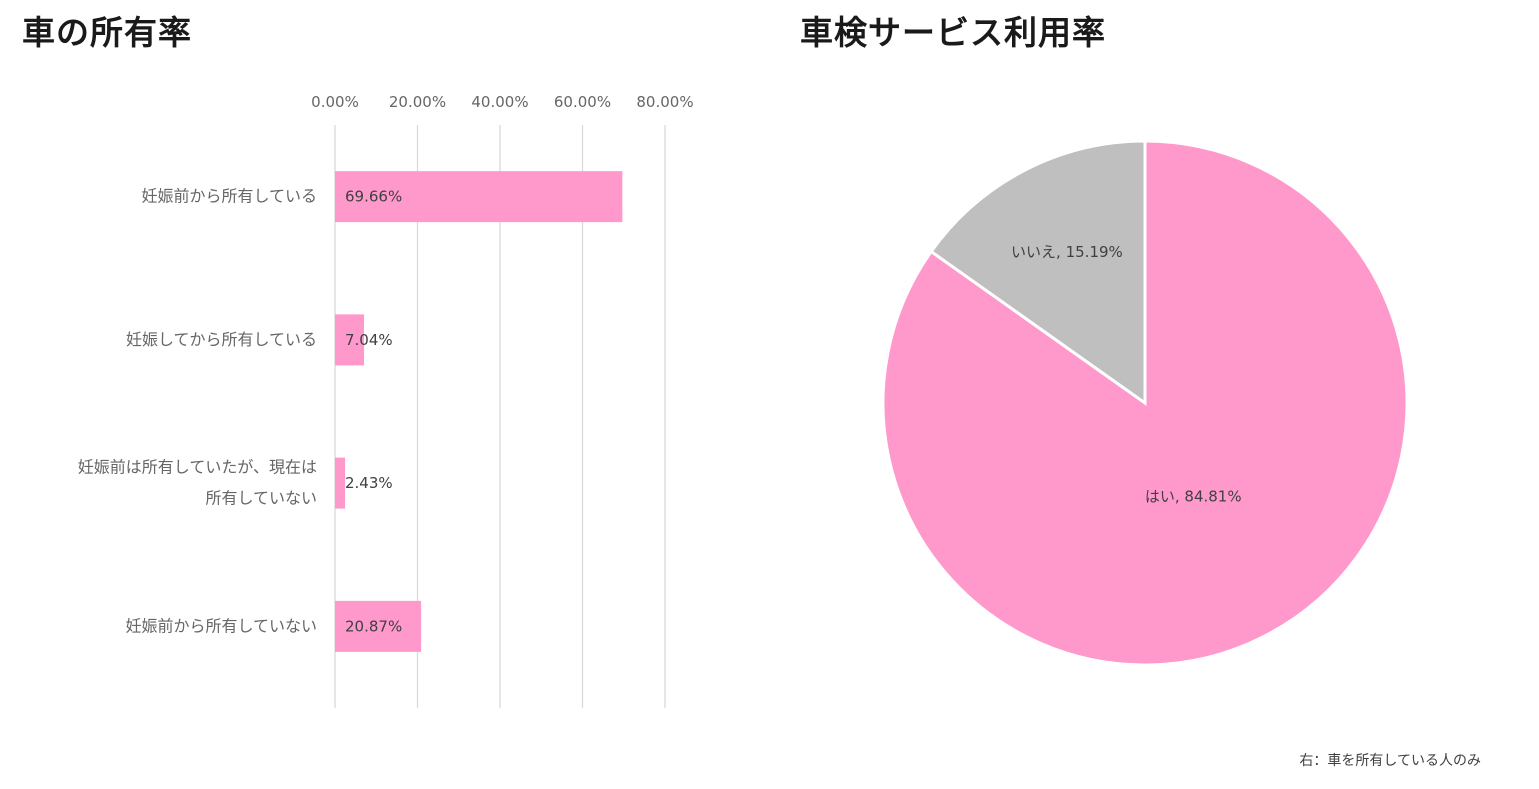 The height and width of the screenshot is (789, 1539). Describe the element at coordinates (221, 625) in the screenshot. I see `category-label: 妊娠前から所有していない` at that location.